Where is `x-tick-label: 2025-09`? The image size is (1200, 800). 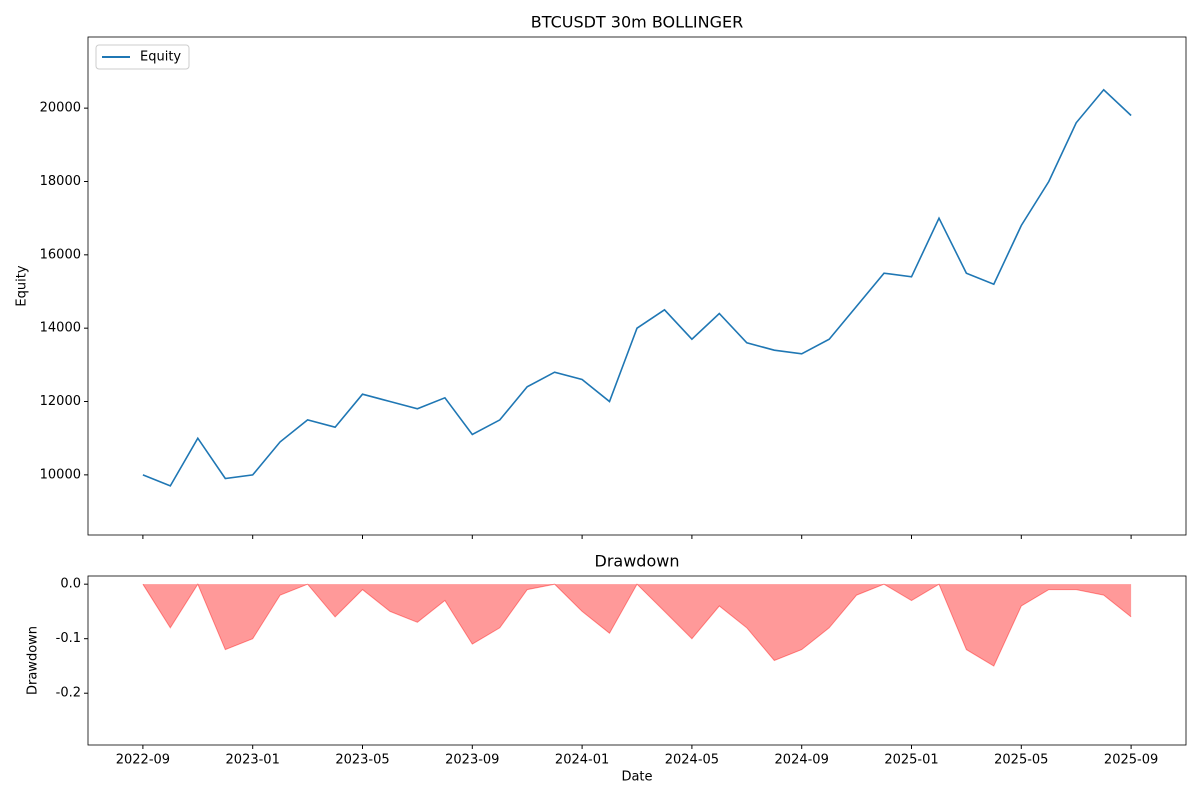 x-tick-label: 2025-09 is located at coordinates (1131, 760).